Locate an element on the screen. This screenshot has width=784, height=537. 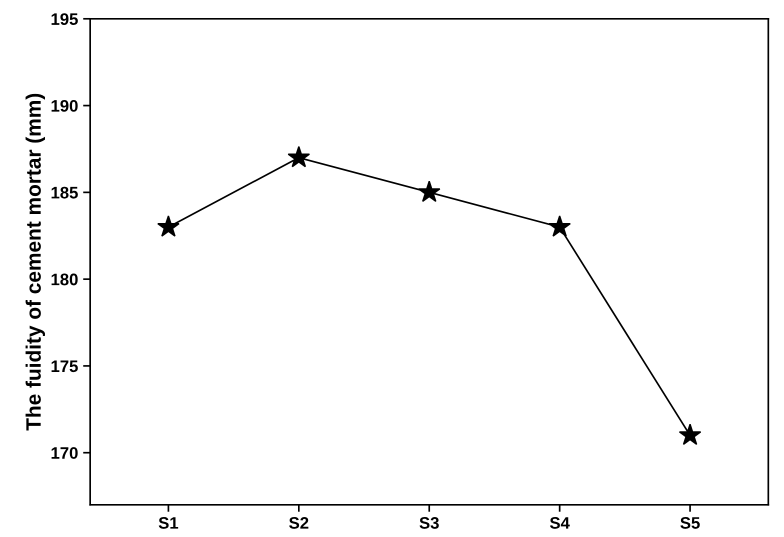
x-tick-label: S4 is located at coordinates (560, 523).